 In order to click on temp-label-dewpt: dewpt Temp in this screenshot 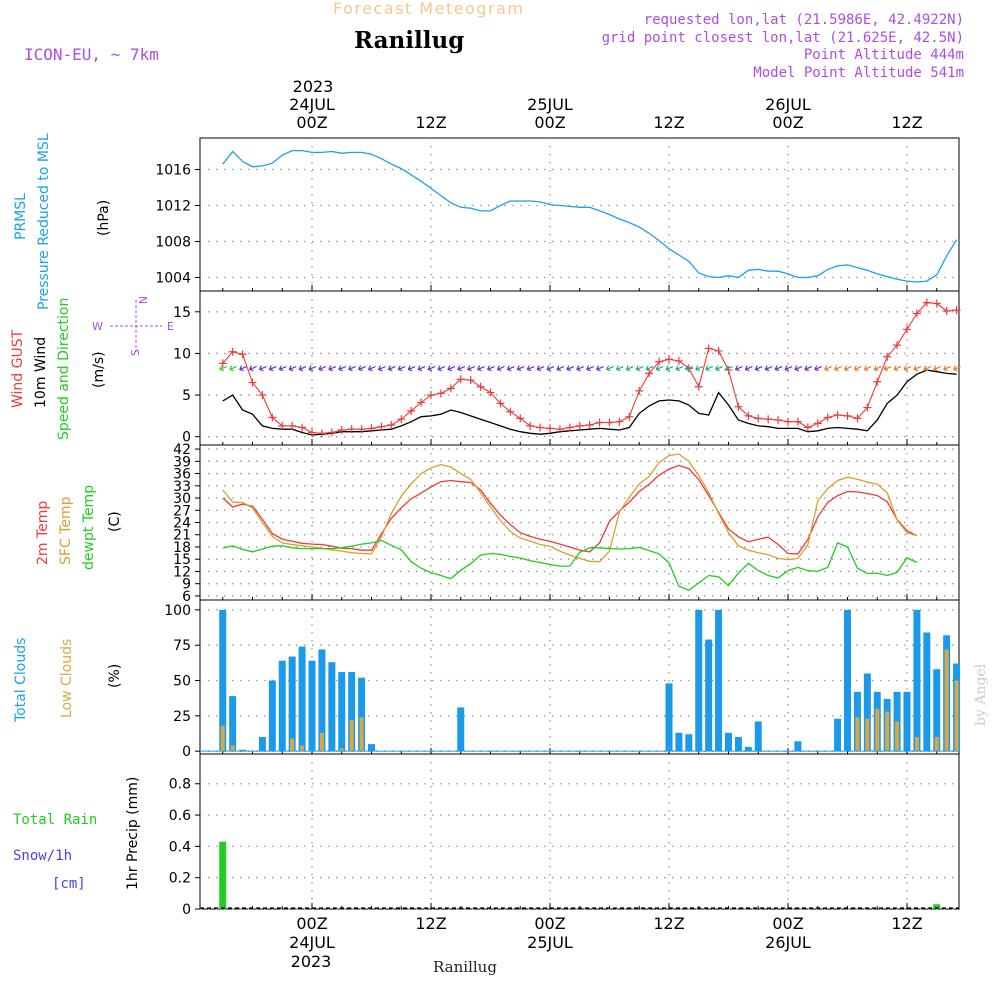, I will do `click(89, 527)`.